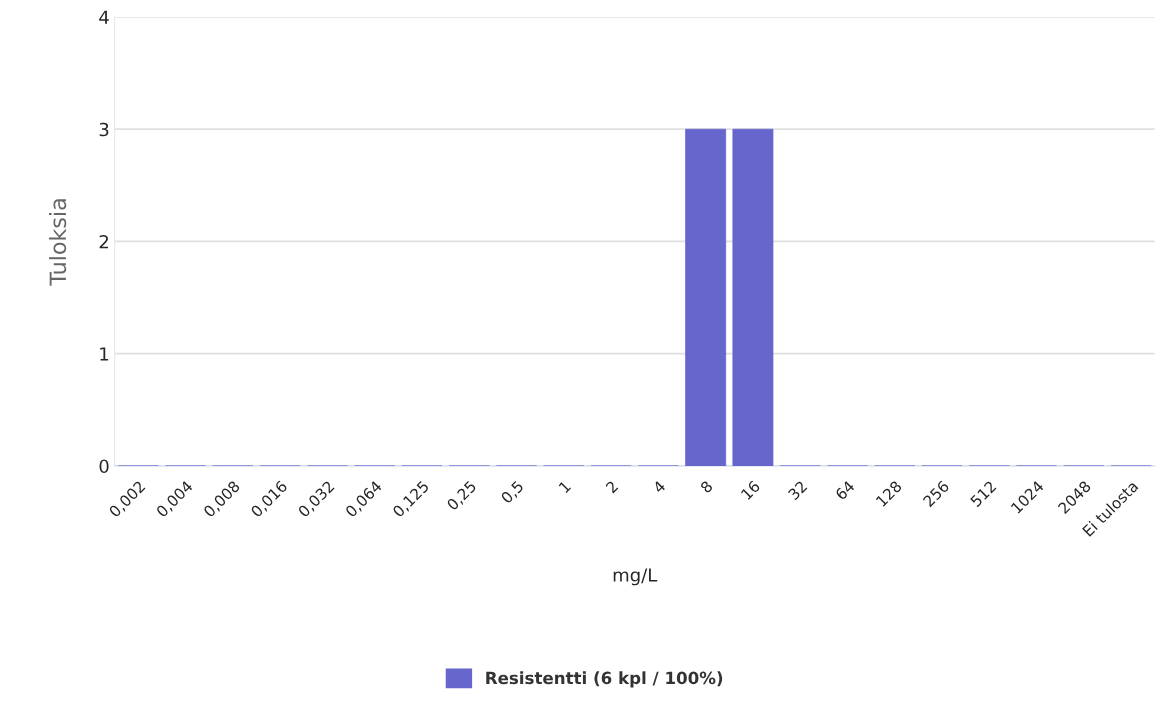  Describe the element at coordinates (635, 577) in the screenshot. I see `x-axis-title: mg/L` at that location.